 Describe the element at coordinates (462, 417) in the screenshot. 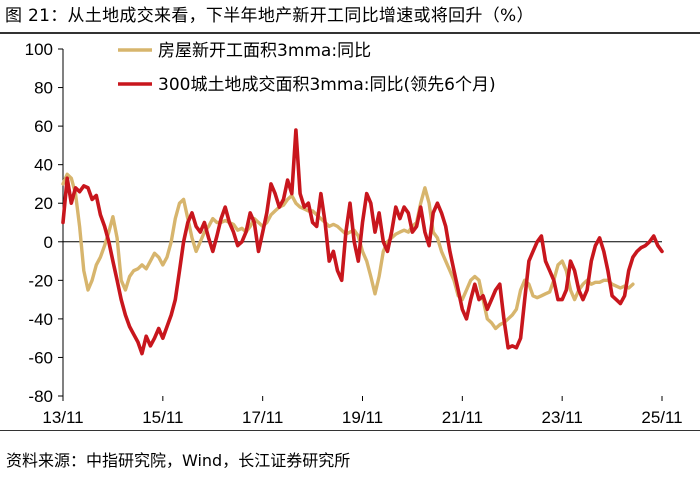

I see `x-tick-label: 21/11` at that location.